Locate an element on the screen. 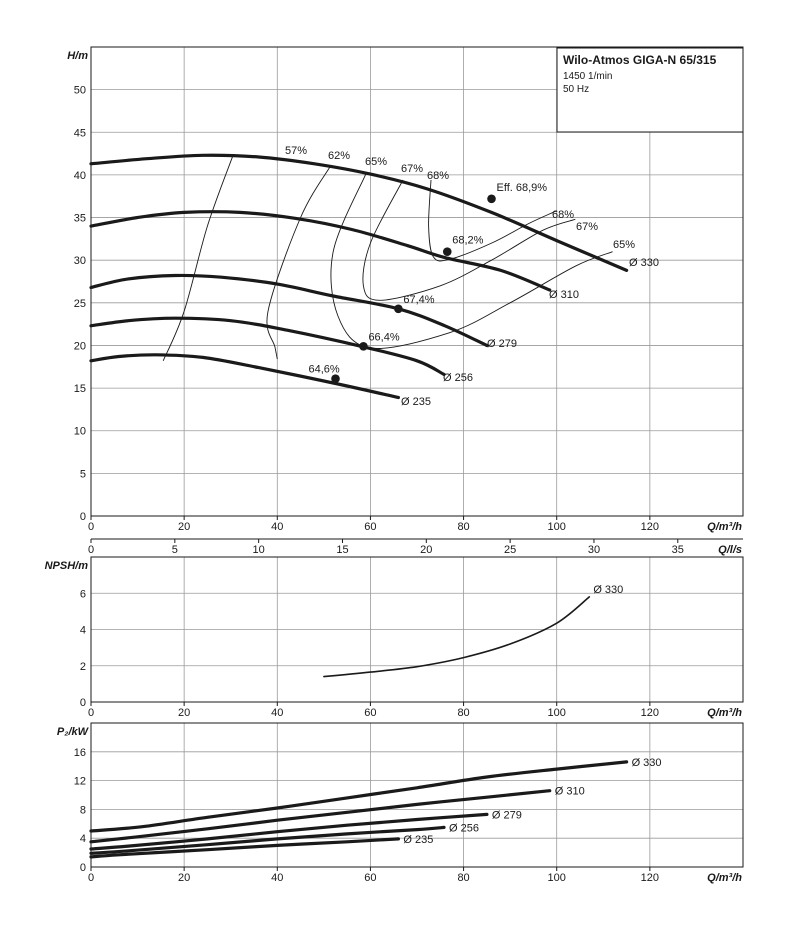 This screenshot has height=936, width=800. efficiency-point-label-2: 67,4% is located at coordinates (418, 300).